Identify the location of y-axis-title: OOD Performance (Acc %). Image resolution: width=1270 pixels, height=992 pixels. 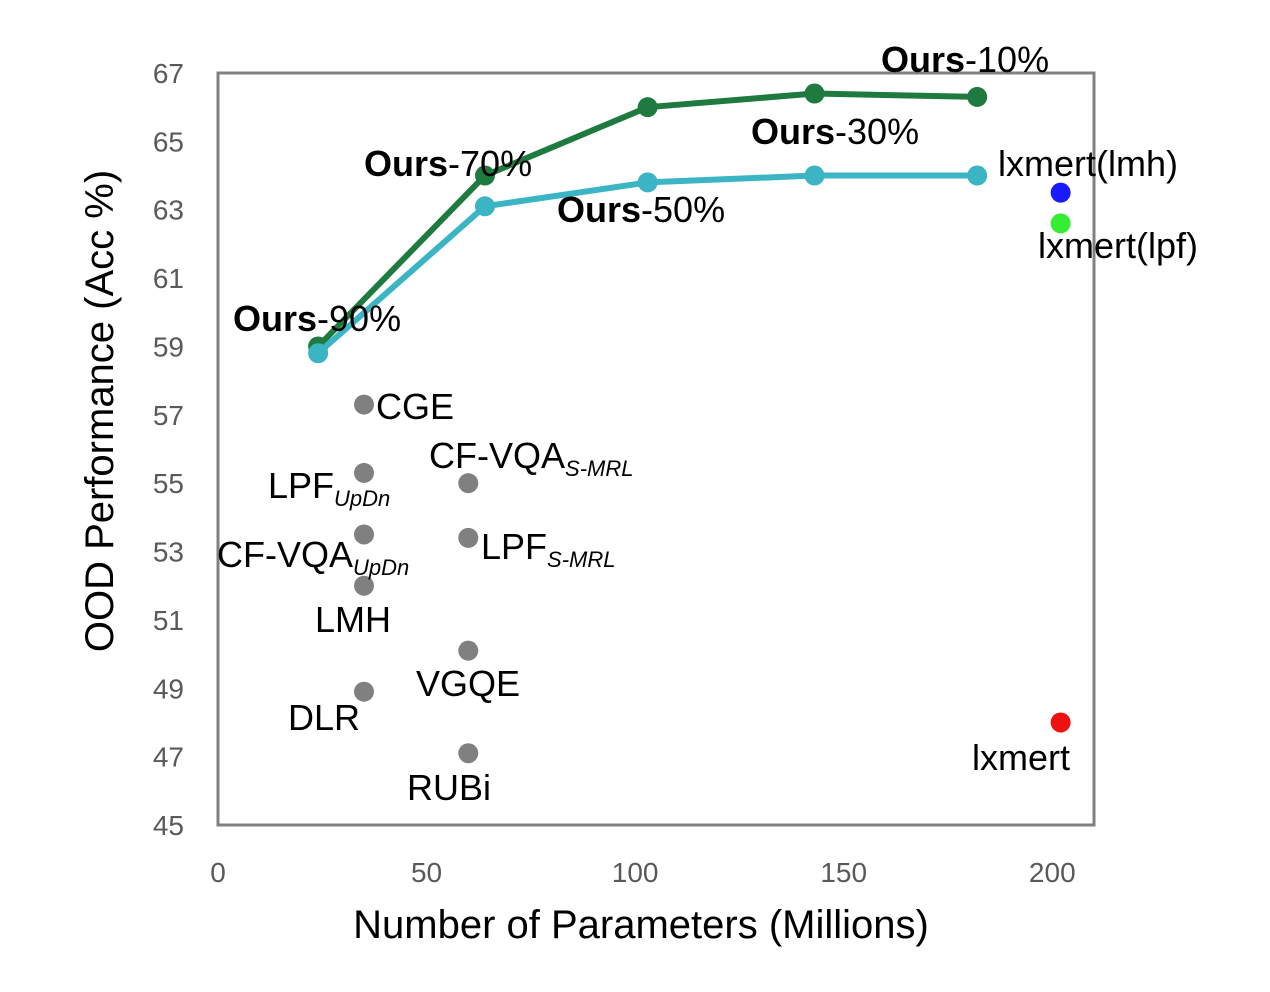
(100, 411).